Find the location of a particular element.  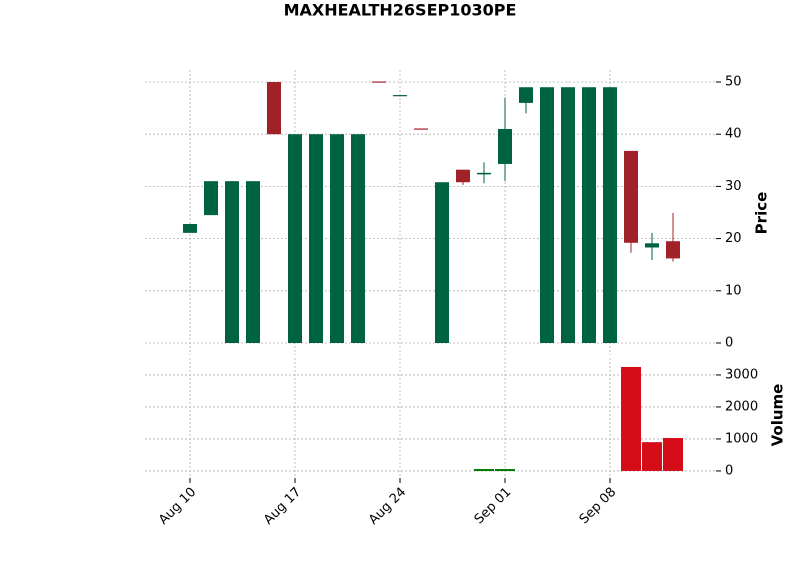

x-tick-label: Aug 17 is located at coordinates (282, 506).